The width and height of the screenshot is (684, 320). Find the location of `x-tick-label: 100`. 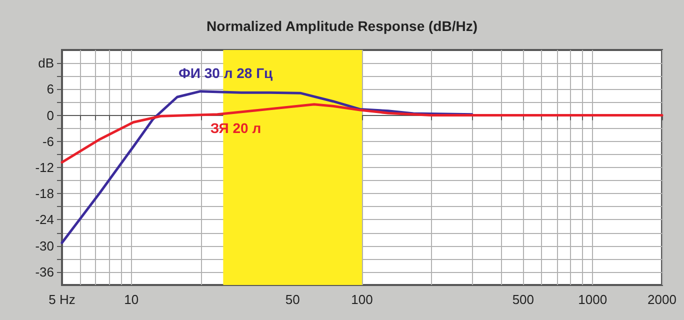

x-tick-label: 100 is located at coordinates (362, 299).